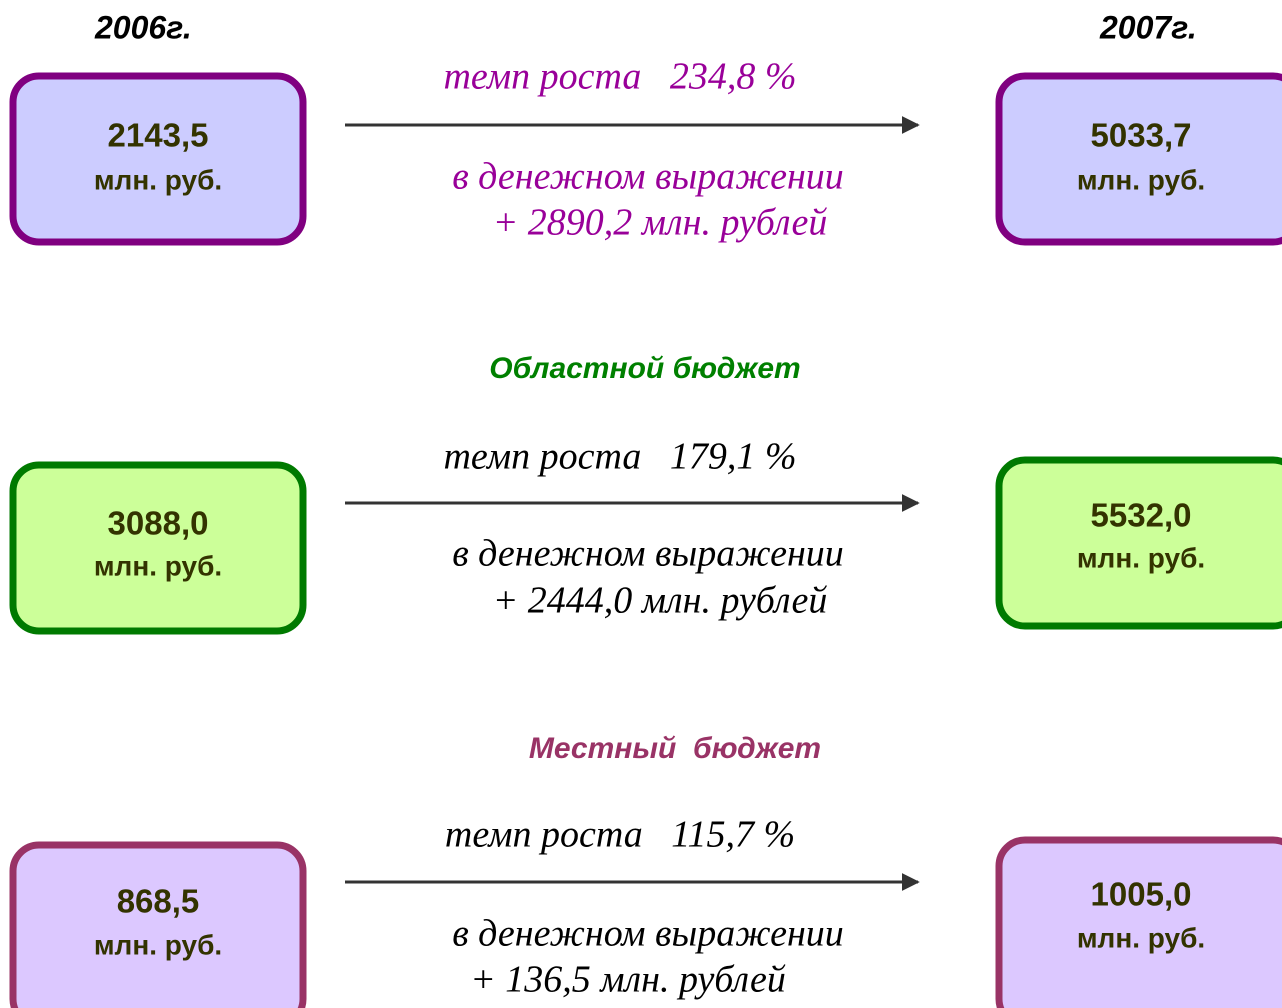  What do you see at coordinates (619, 457) in the screenshot?
I see `growth: темп роста 179,1 %` at bounding box center [619, 457].